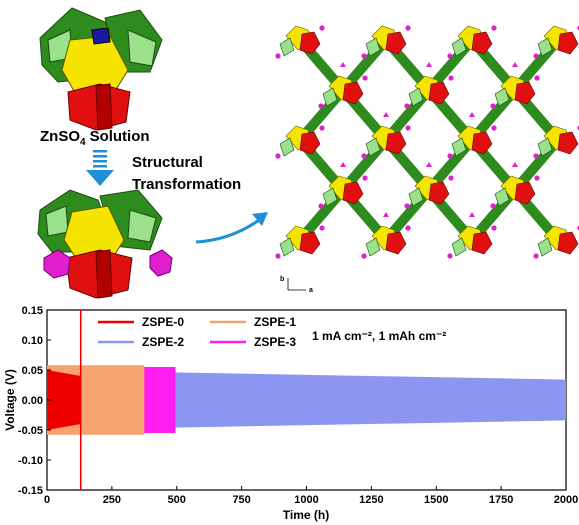 This screenshot has height=525, width=579. I want to click on x-axis-title: Time (h), so click(306, 515).